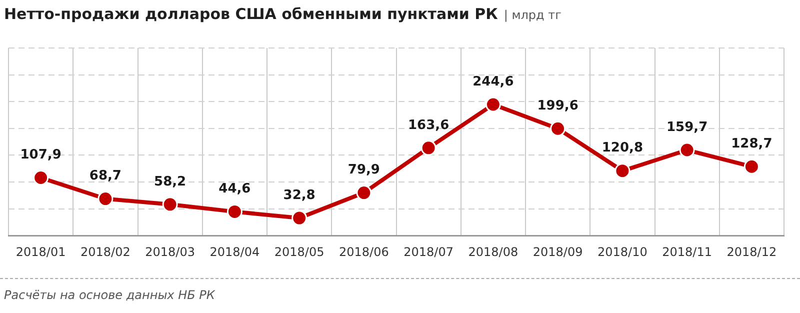 Image resolution: width=800 pixels, height=313 pixels. Describe the element at coordinates (251, 14) in the screenshot. I see `chart-title: Нетто-продажи долларов США обменными пунктами РК` at that location.